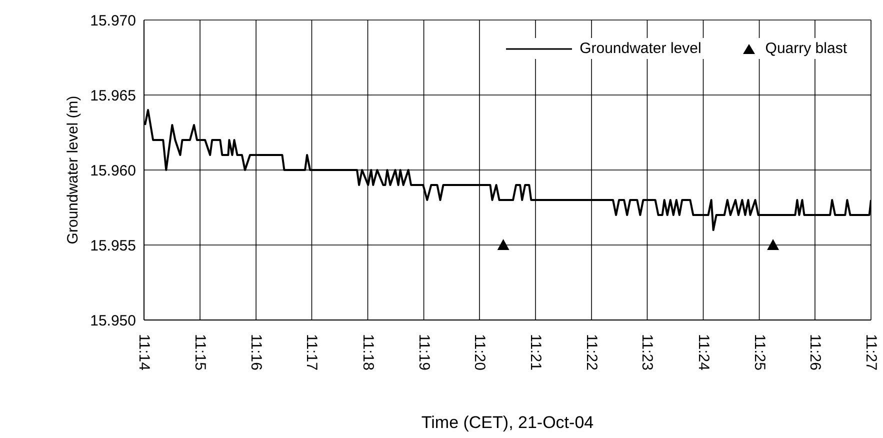 This screenshot has width=883, height=438. Describe the element at coordinates (73, 170) in the screenshot. I see `y-axis-title: Groundwater level (m)` at that location.